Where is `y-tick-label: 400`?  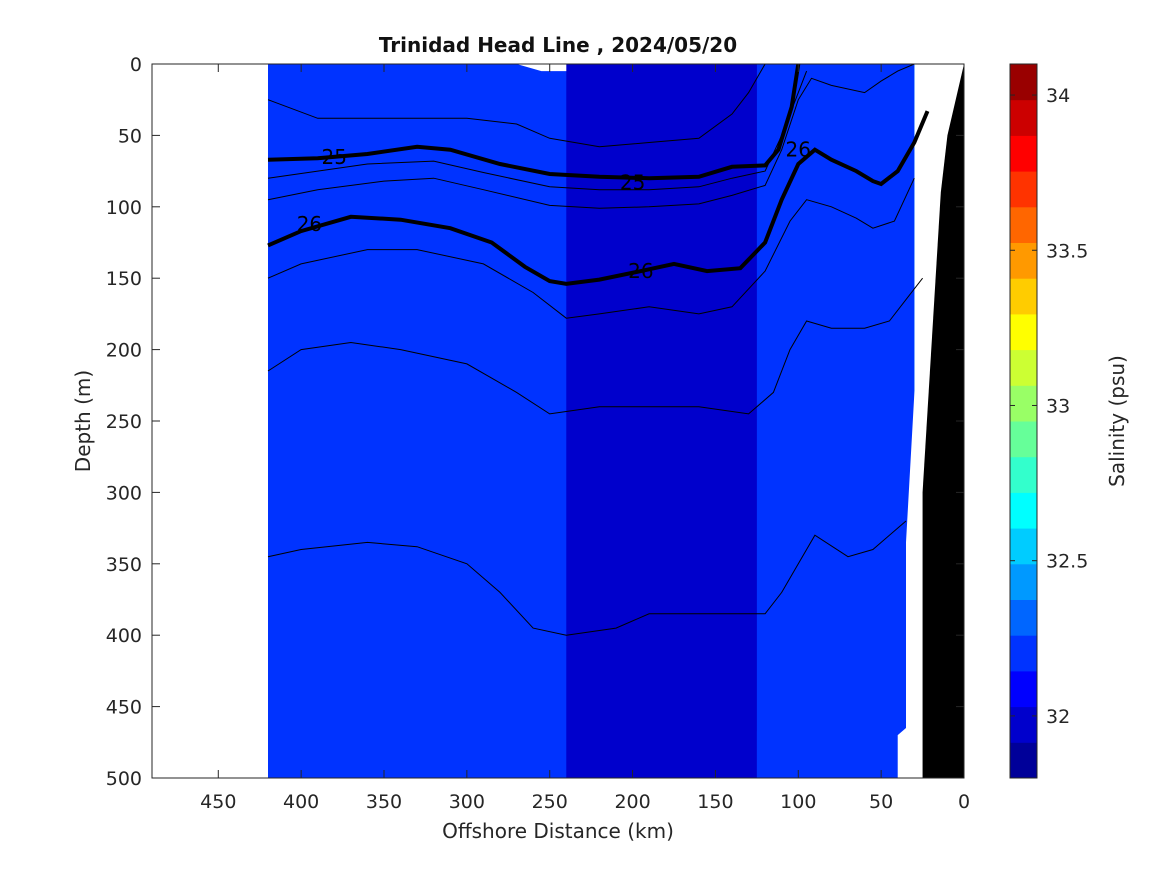
y-tick-label: 400 is located at coordinates (124, 636).